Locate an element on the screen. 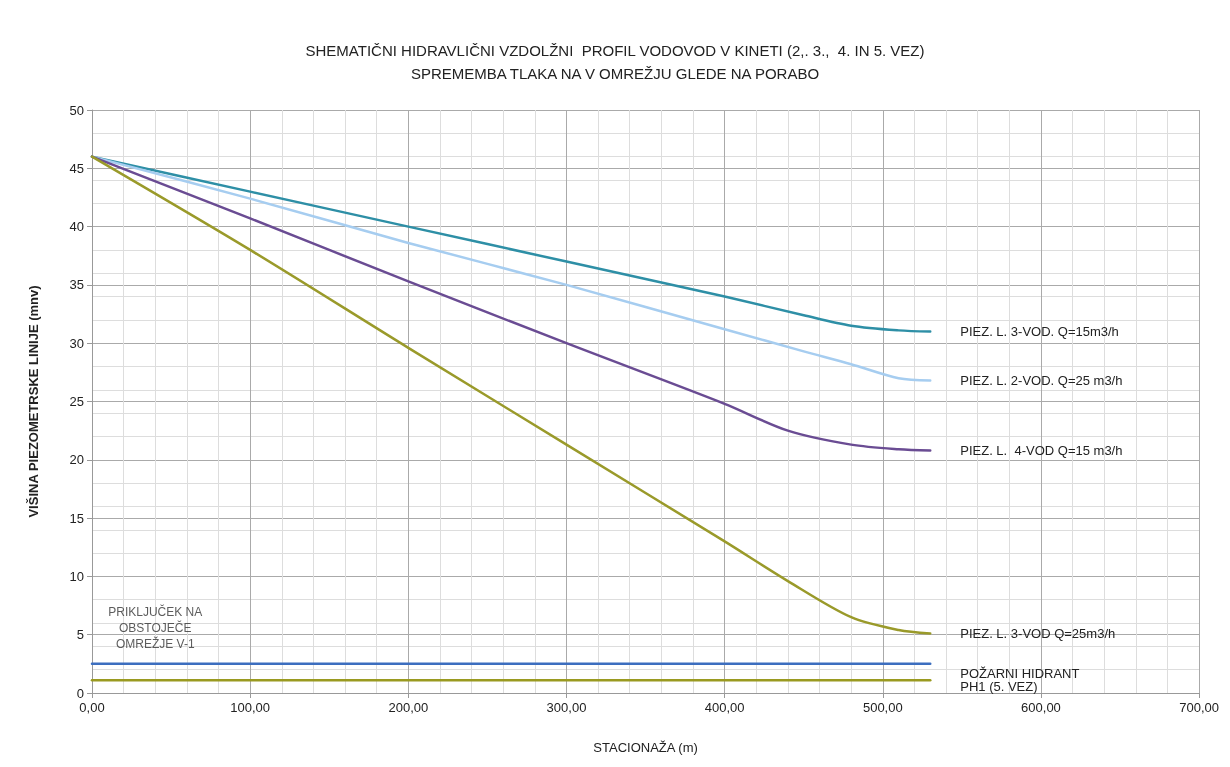 This screenshot has height=767, width=1230. y-axis-title: VIŠINA PIEZOMETRSKE LINIJE (mnv) is located at coordinates (33, 401).